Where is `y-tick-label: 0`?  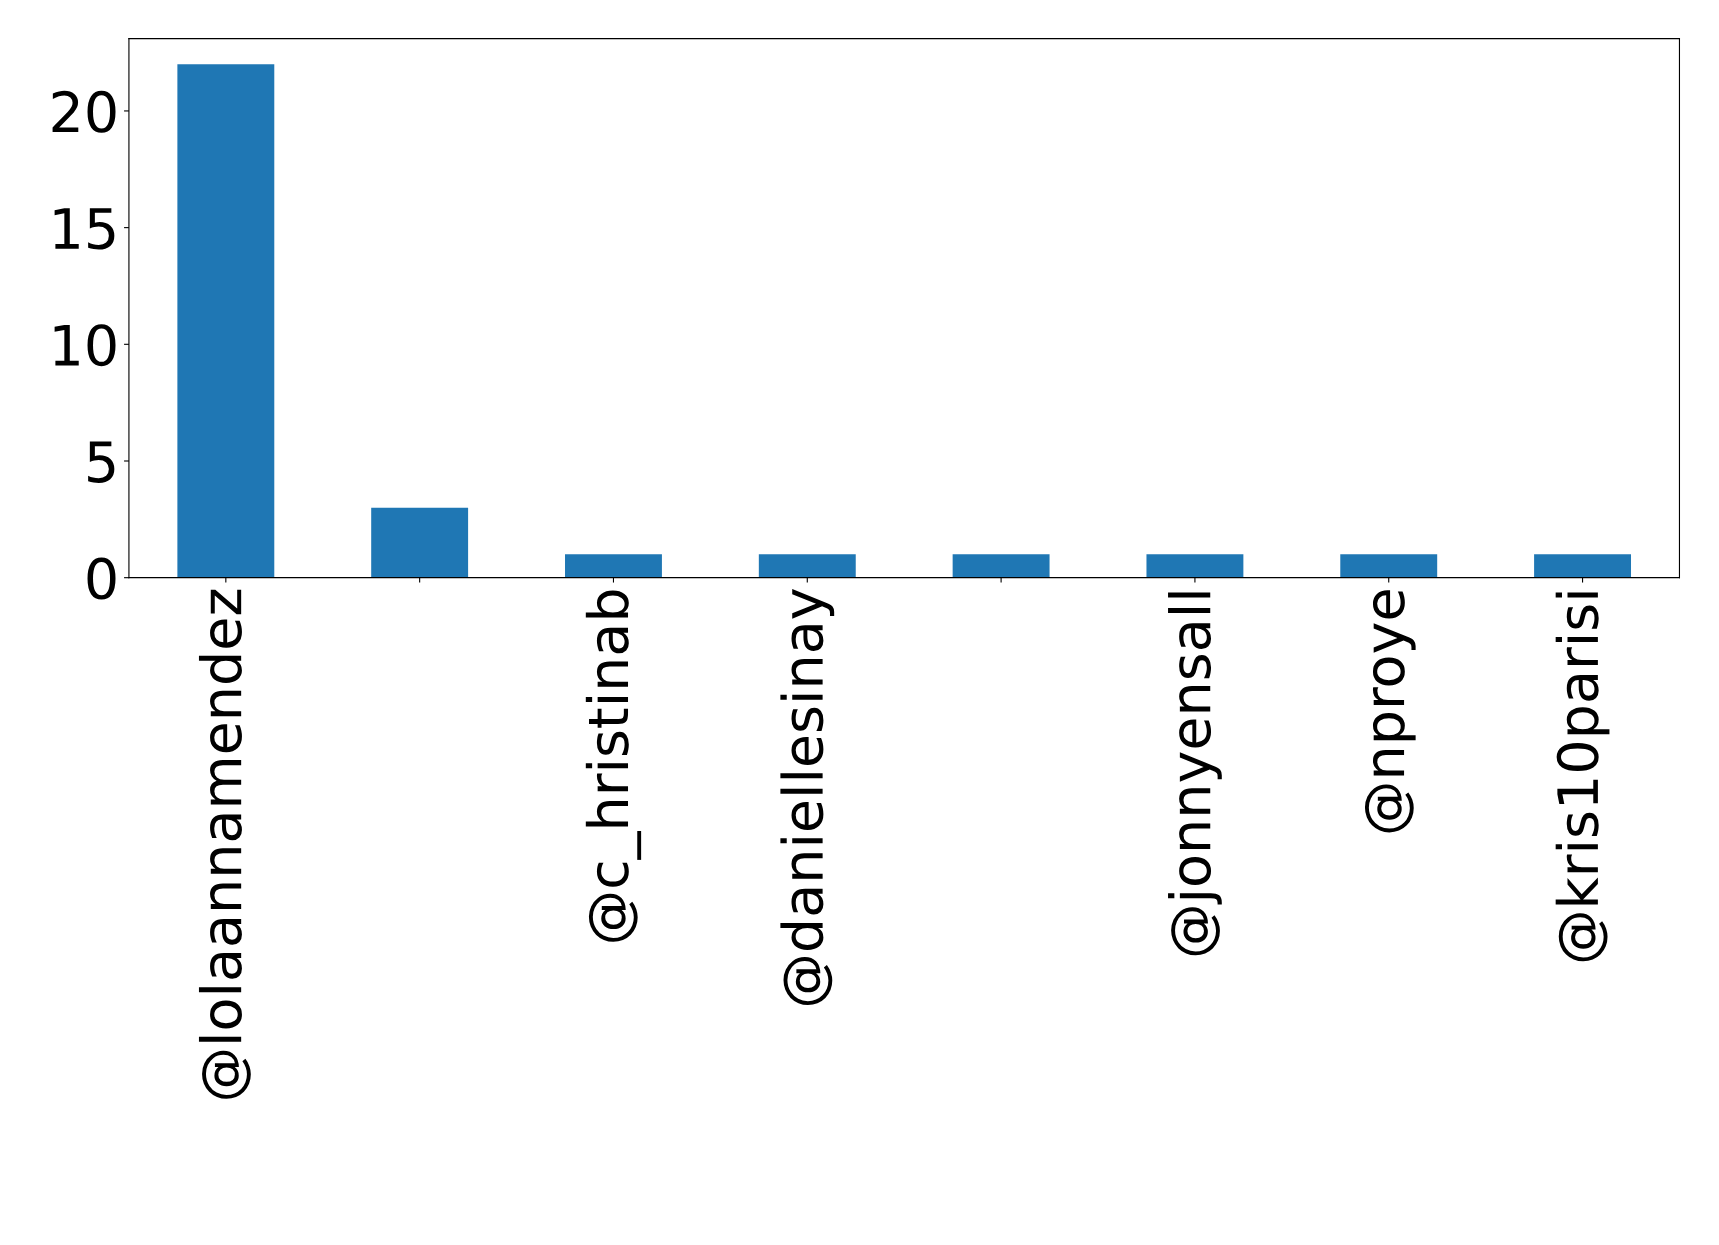
y-tick-label: 0 is located at coordinates (101, 578).